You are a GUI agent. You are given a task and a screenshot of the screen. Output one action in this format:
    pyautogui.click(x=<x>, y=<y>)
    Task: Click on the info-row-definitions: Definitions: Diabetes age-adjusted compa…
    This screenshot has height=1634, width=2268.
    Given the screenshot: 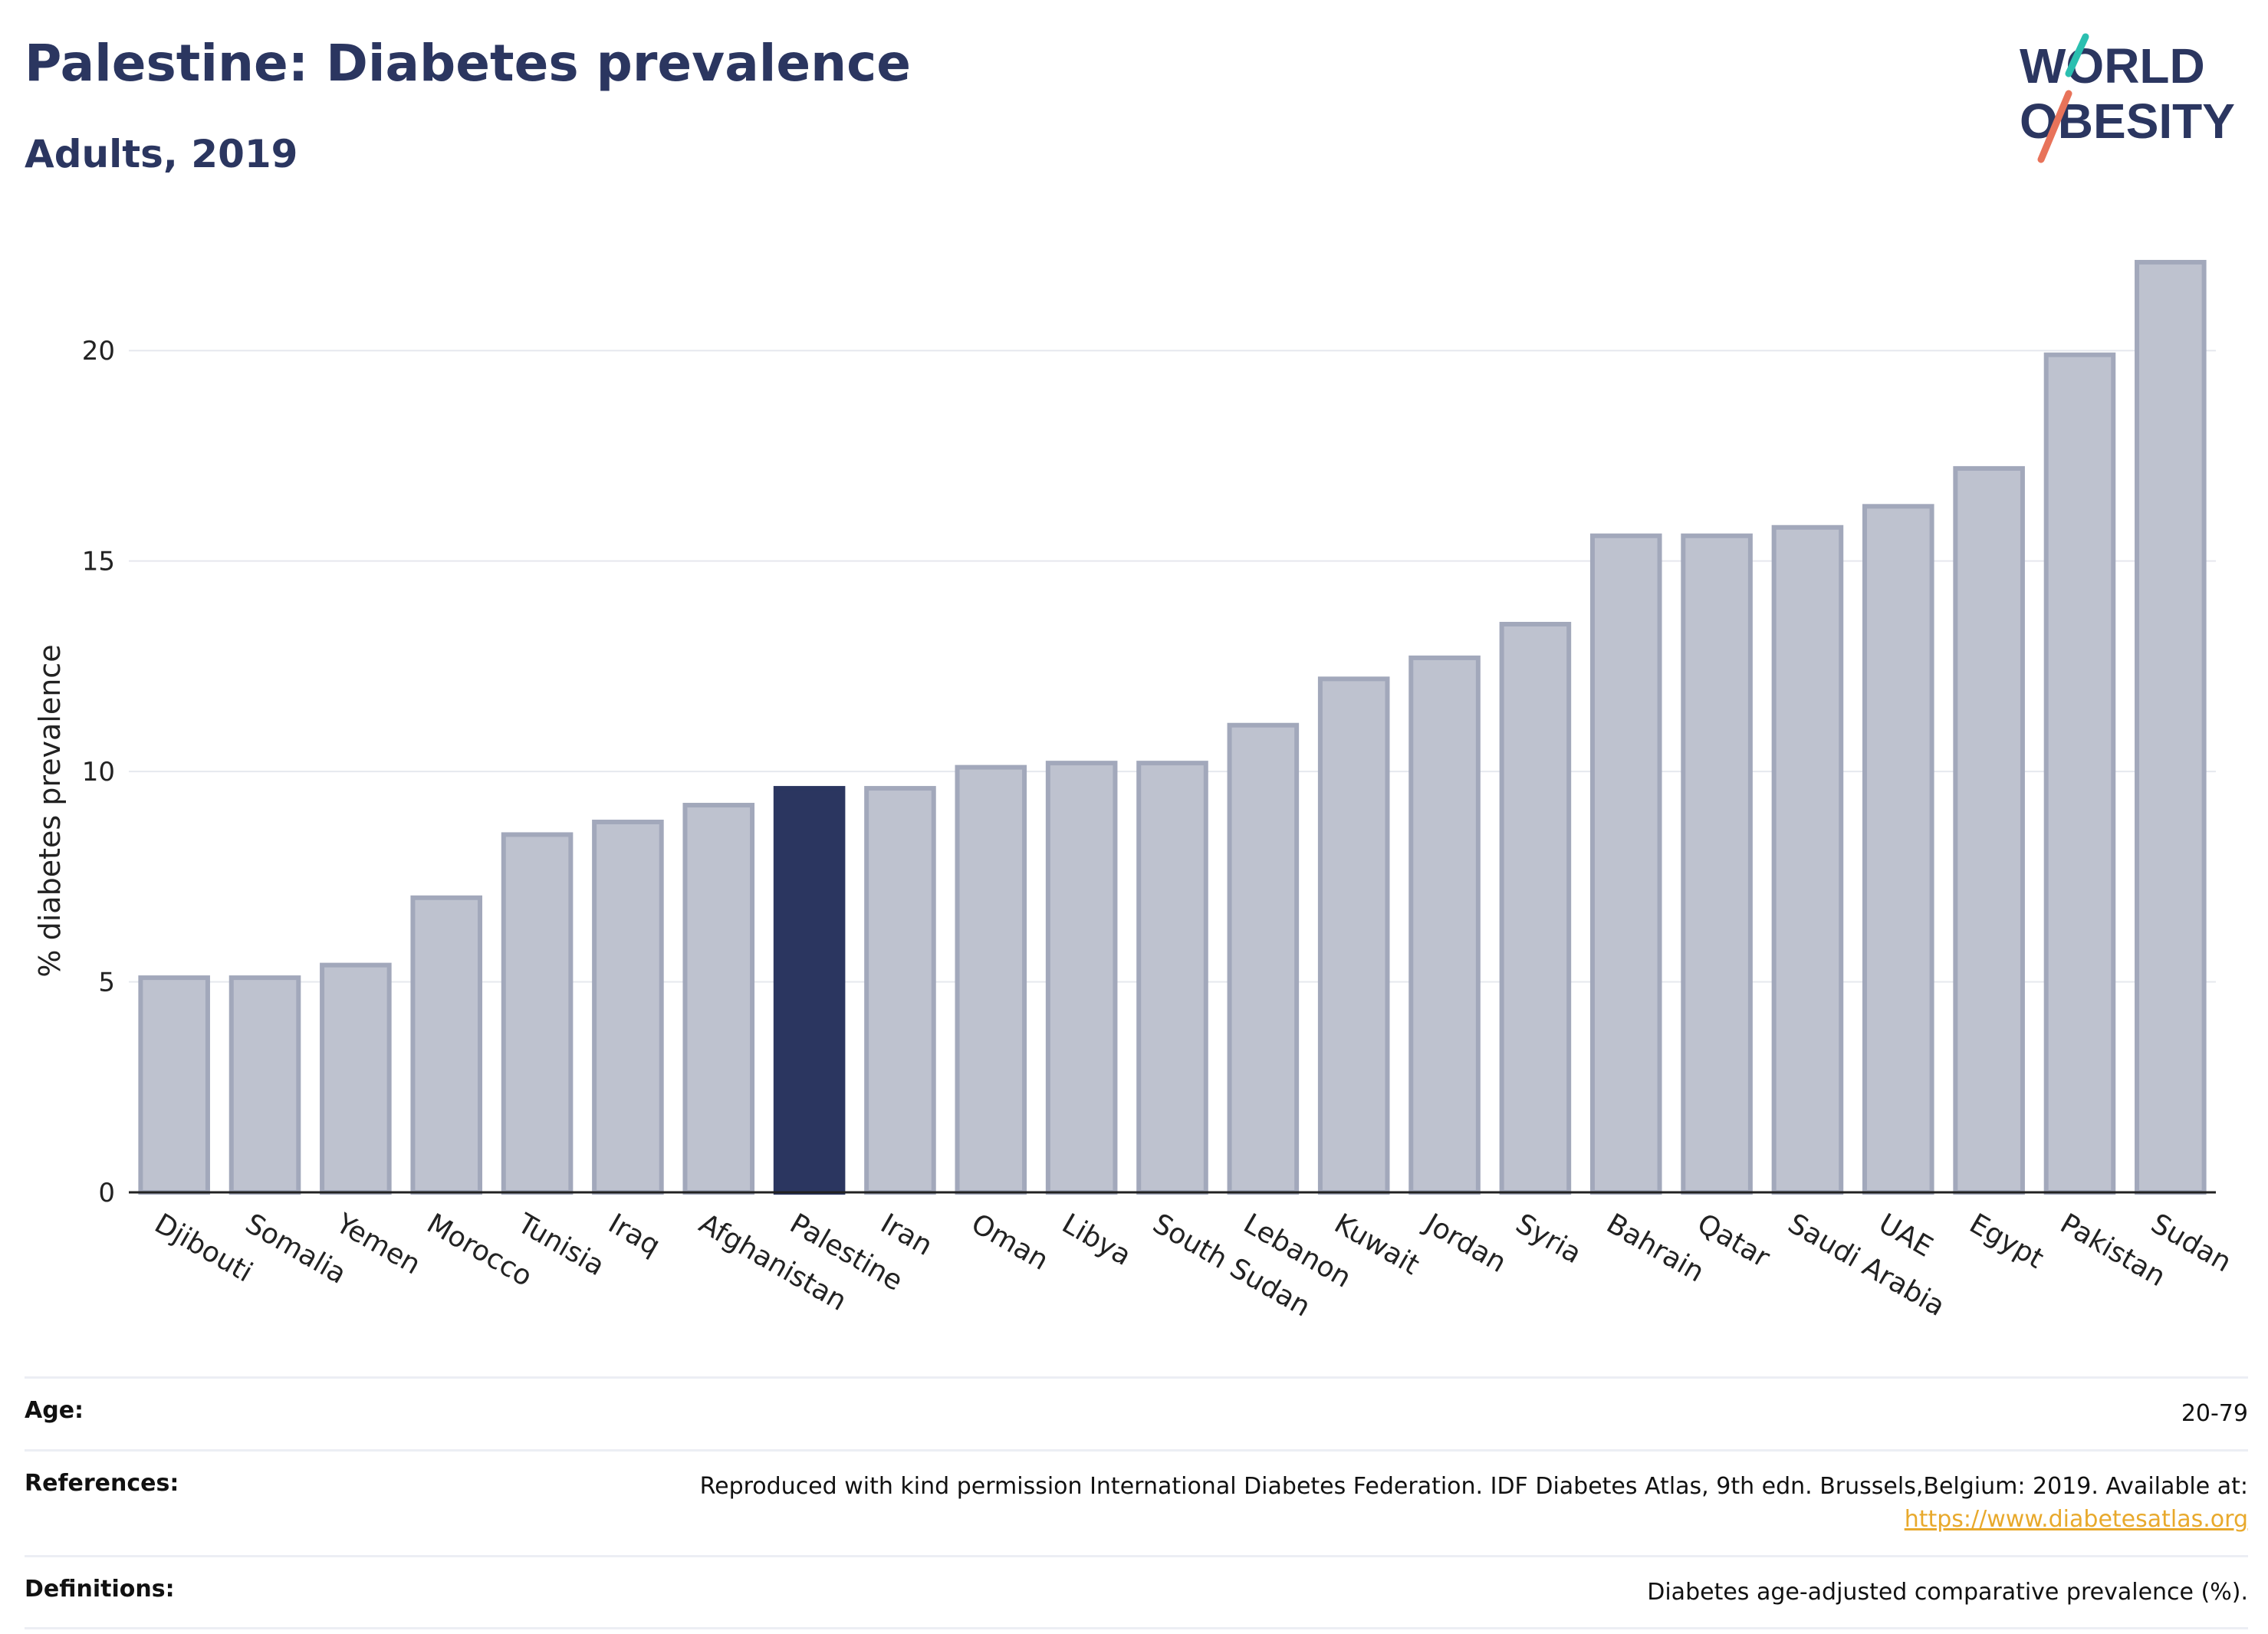 What is the action you would take?
    pyautogui.click(x=1136, y=1592)
    